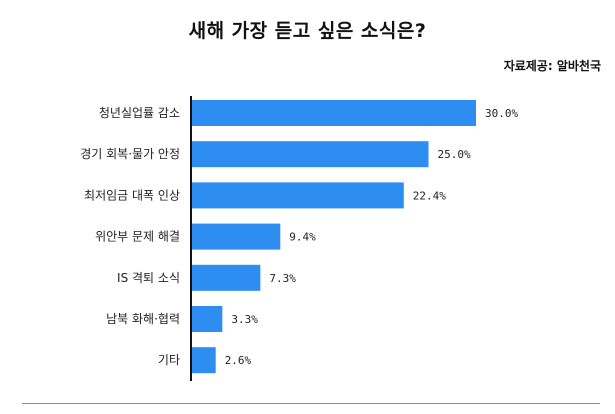  What do you see at coordinates (552, 66) in the screenshot?
I see `chart-source: 자료제공: 알바천국` at bounding box center [552, 66].